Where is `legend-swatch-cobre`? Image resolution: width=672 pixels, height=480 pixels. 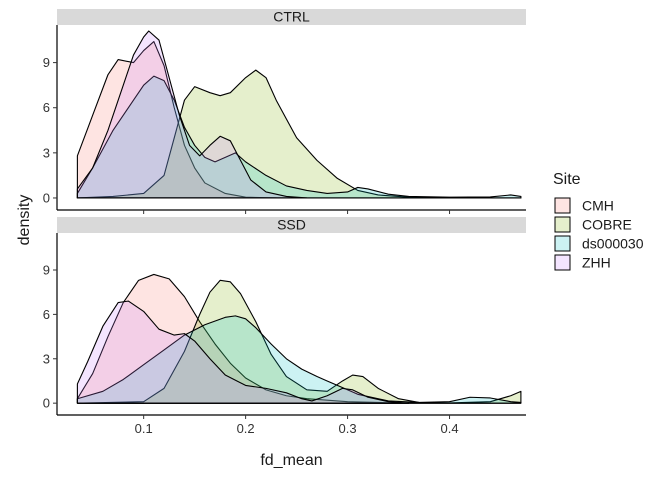
legend-swatch-cobre is located at coordinates (562, 224).